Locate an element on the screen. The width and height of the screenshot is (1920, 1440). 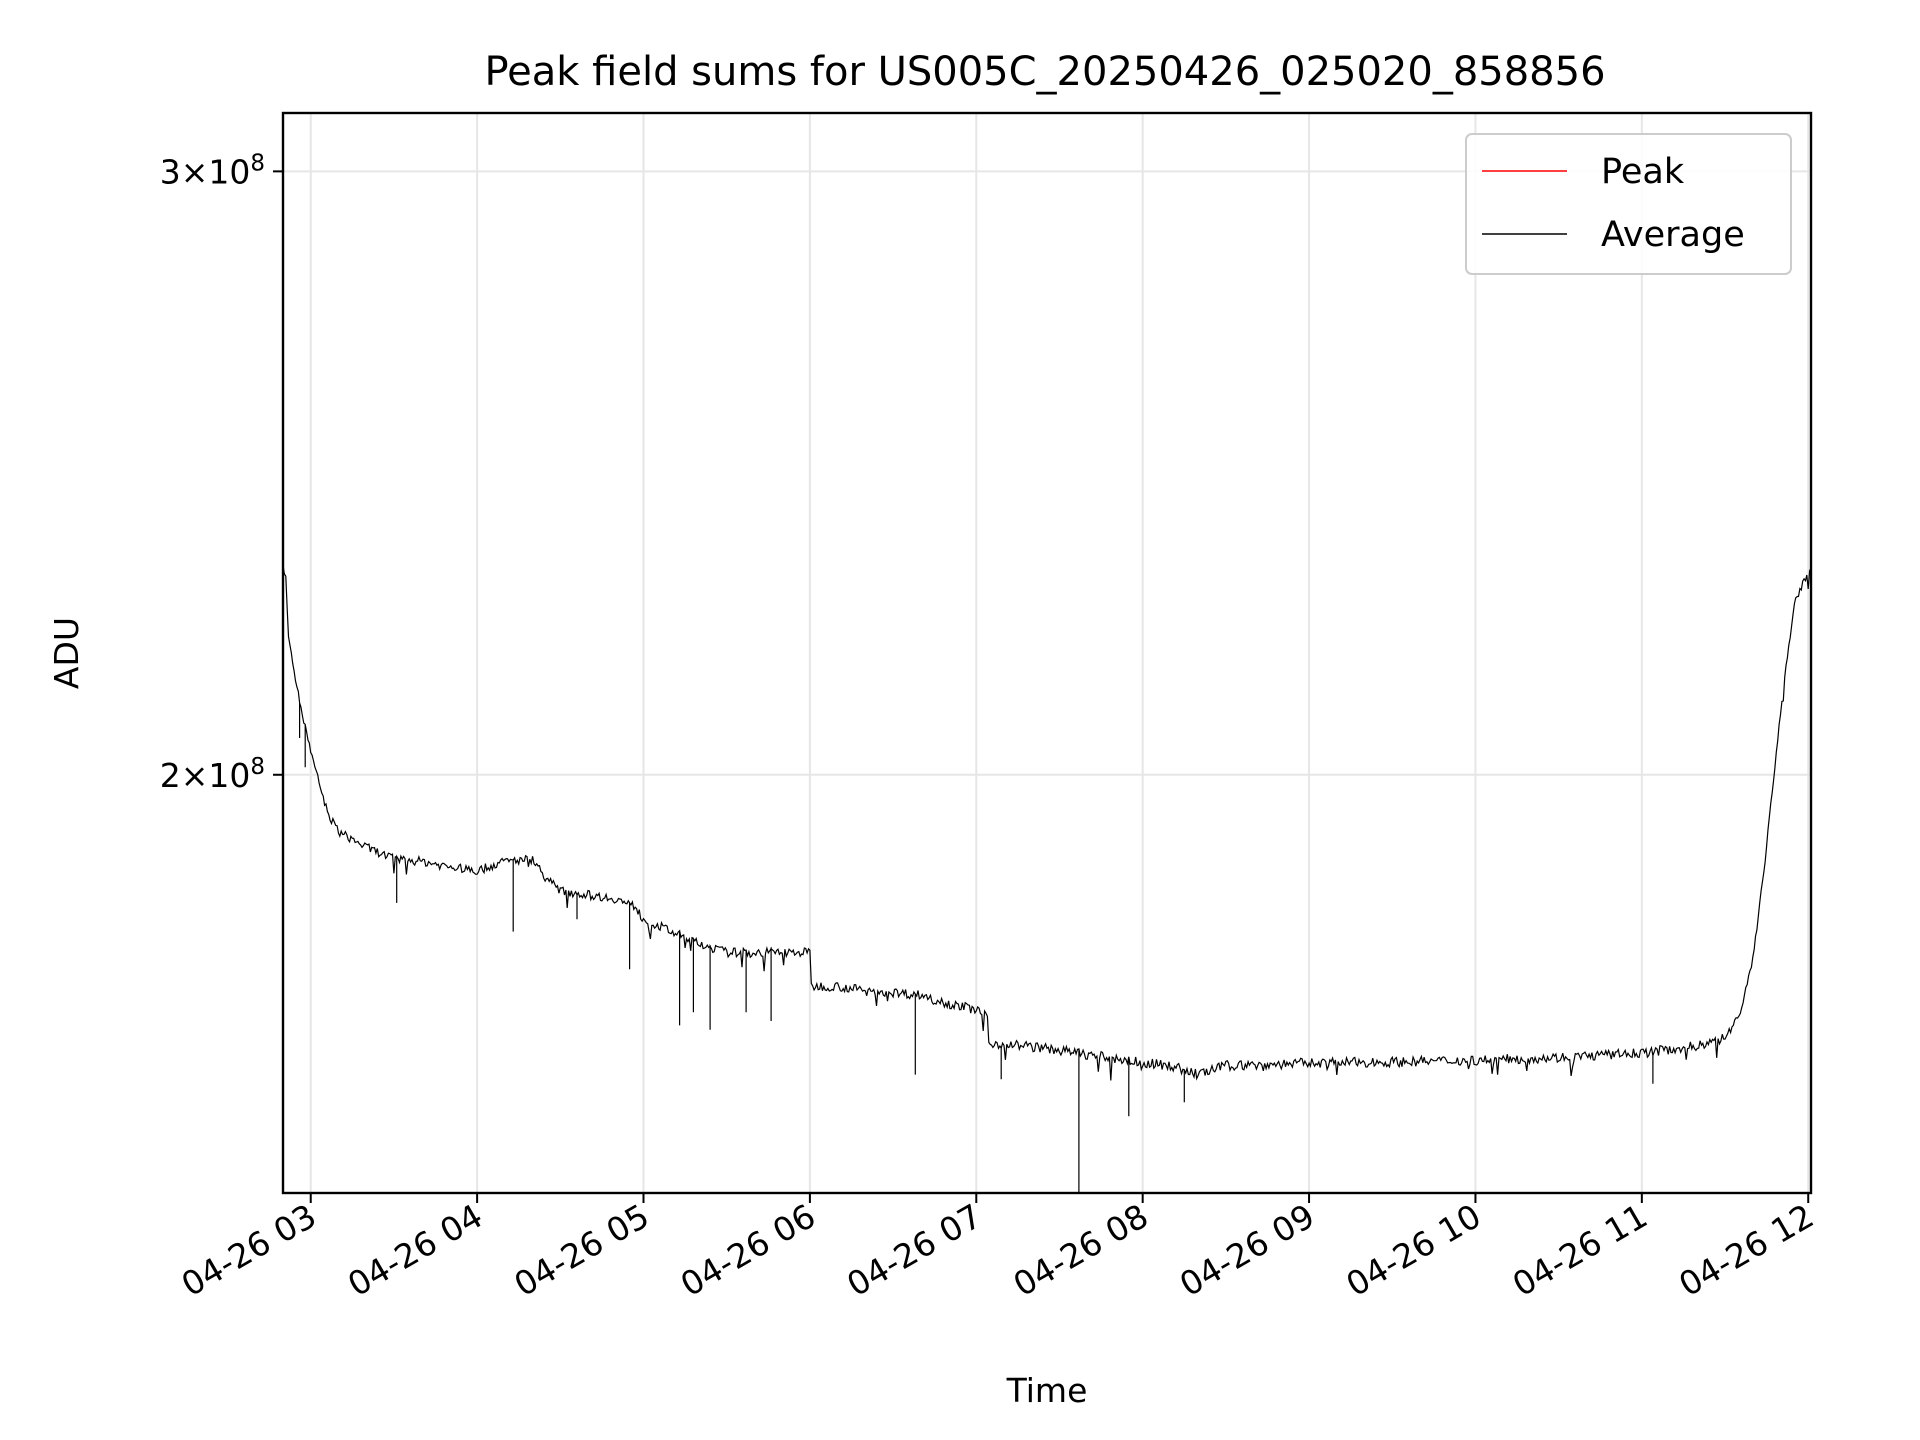
legend-peak-label: Peak is located at coordinates (1643, 172).